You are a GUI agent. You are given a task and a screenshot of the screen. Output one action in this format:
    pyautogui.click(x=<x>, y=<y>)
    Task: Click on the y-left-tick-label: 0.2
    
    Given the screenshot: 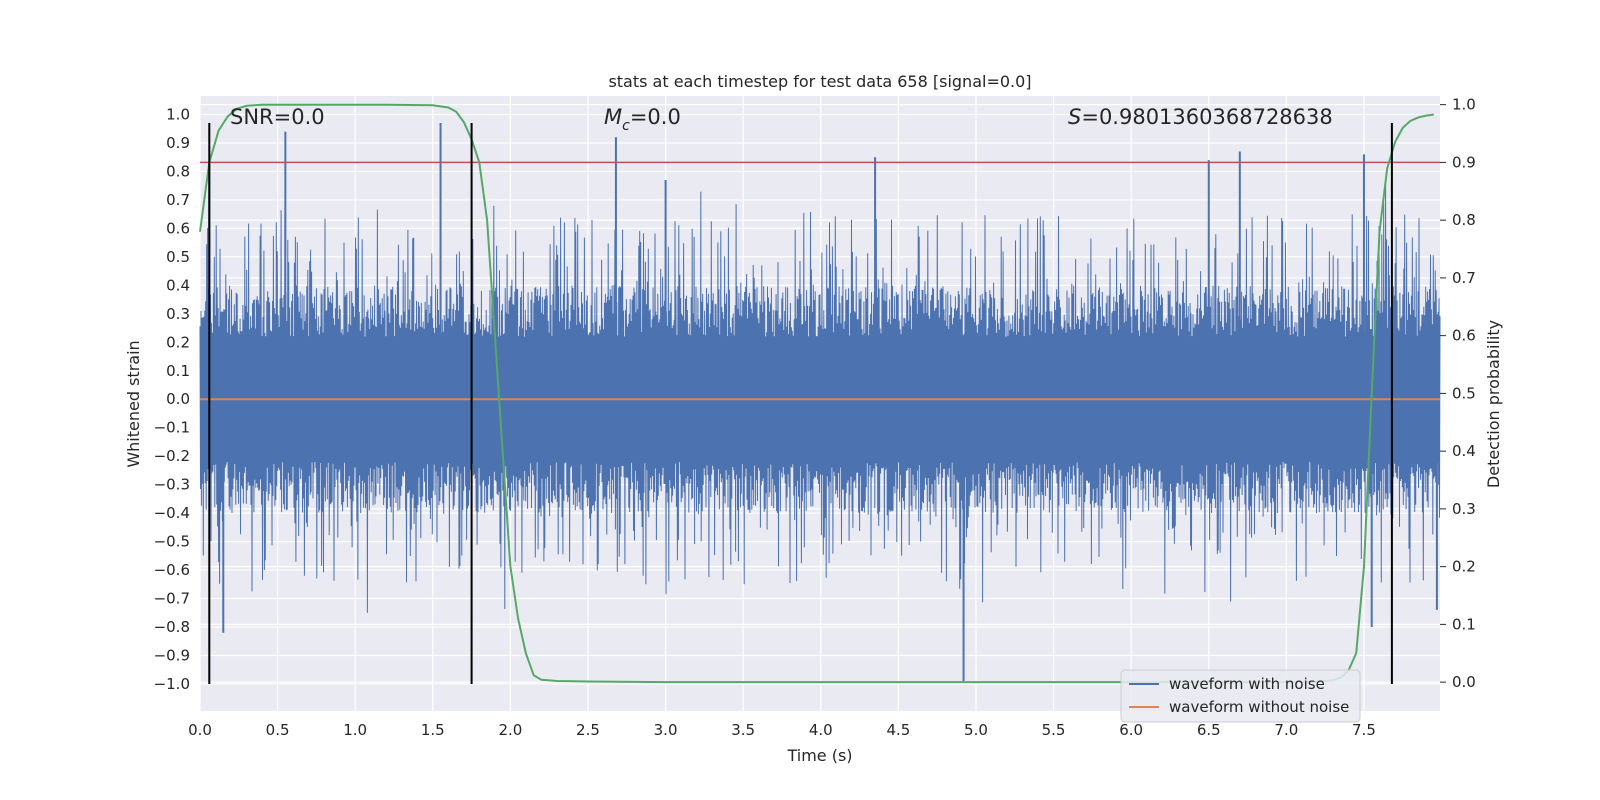 What is the action you would take?
    pyautogui.click(x=178, y=342)
    